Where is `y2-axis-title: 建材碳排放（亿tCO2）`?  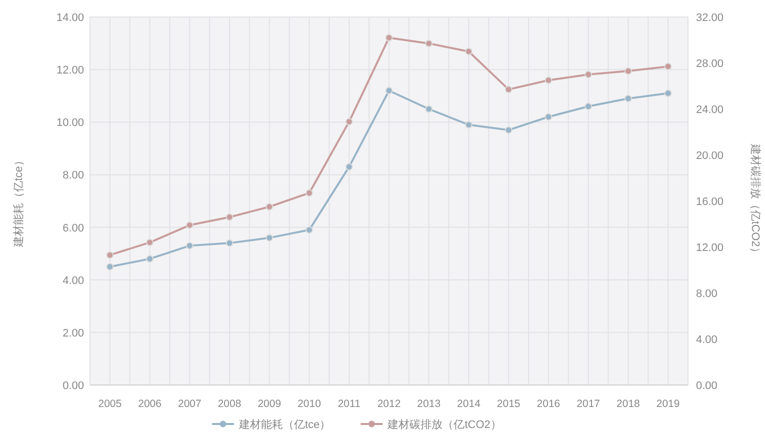 y2-axis-title: 建材碳排放（亿tCO2） is located at coordinates (755, 200).